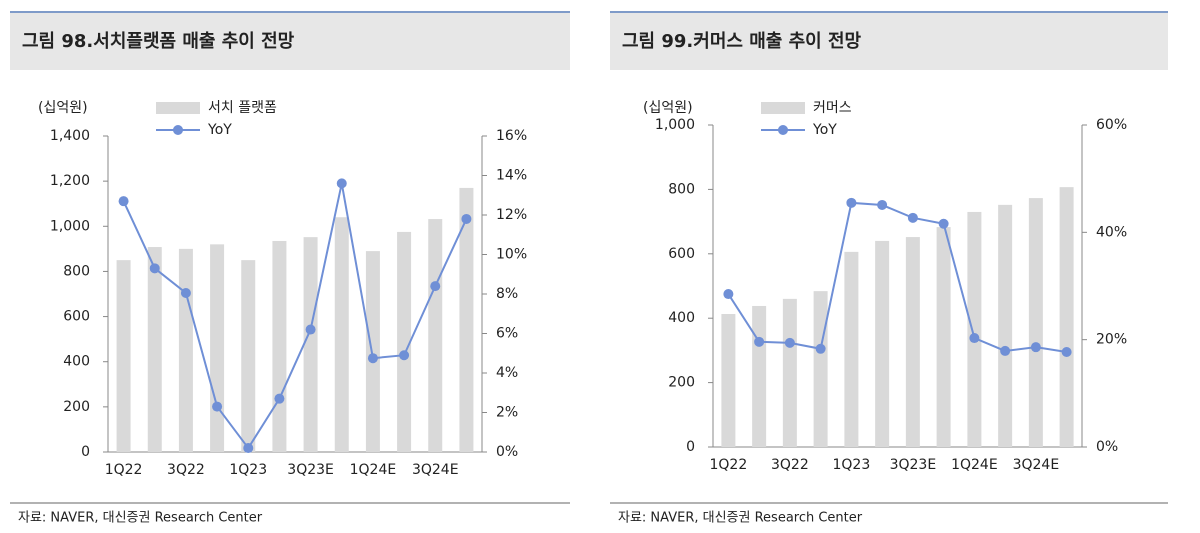 This screenshot has height=533, width=1200. I want to click on y2-tick-label: 40%, so click(1111, 232).